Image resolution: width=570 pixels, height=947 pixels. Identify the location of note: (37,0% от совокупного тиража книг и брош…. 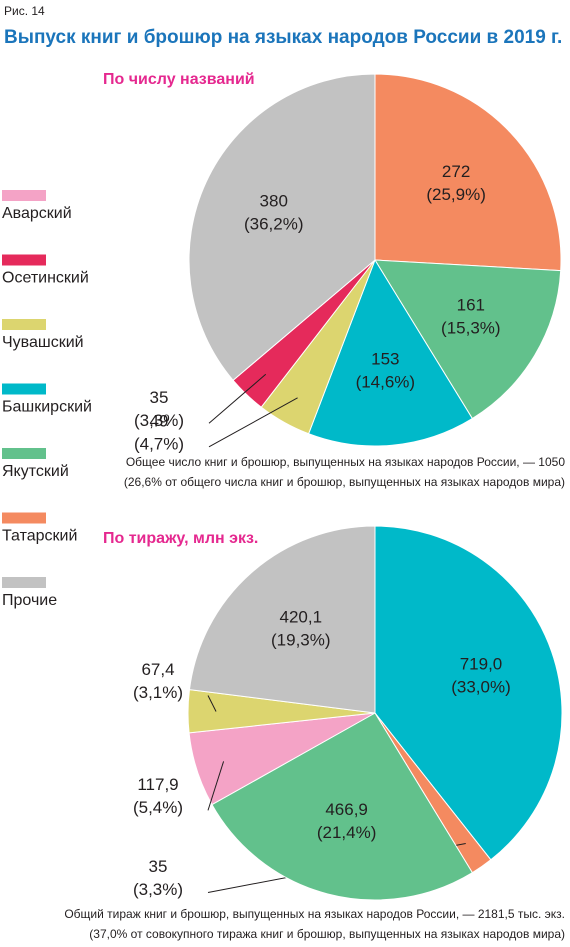
(327, 934).